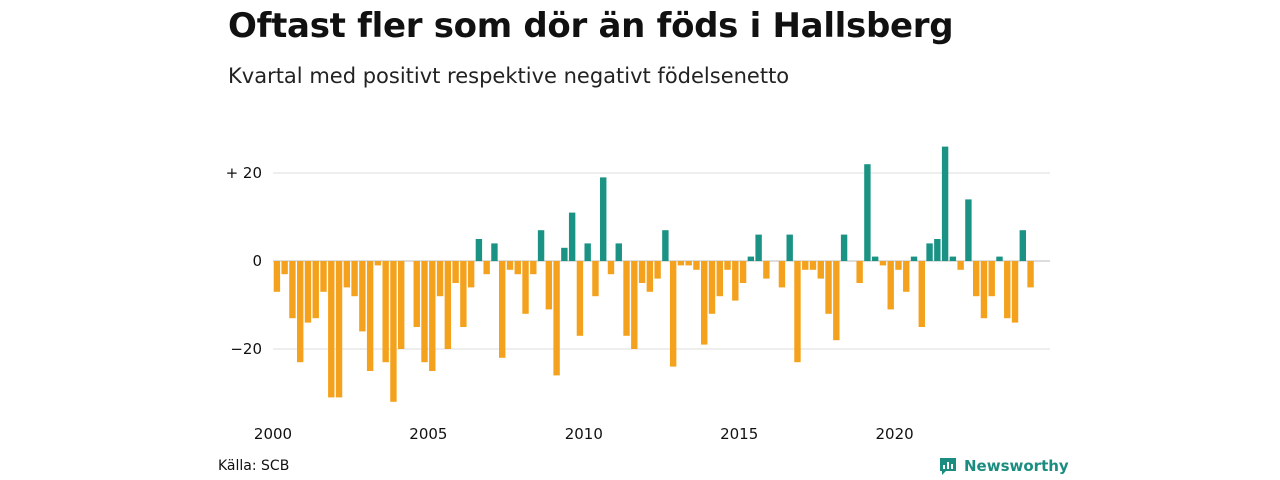 The height and width of the screenshot is (480, 1280). Describe the element at coordinates (782, 274) in the screenshot. I see `bar-2016-k2` at that location.